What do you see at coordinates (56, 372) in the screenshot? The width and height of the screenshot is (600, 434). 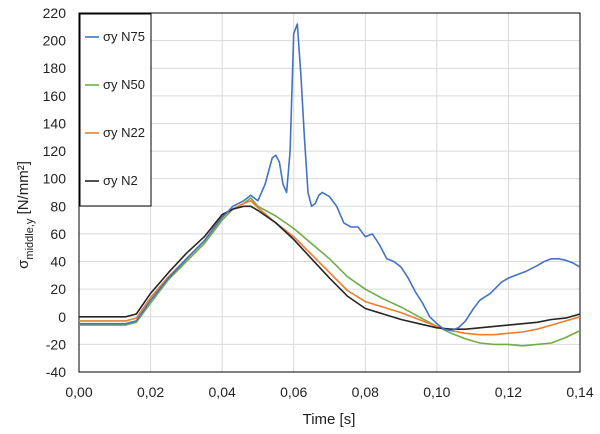 I see `y-tick-label: -40` at bounding box center [56, 372].